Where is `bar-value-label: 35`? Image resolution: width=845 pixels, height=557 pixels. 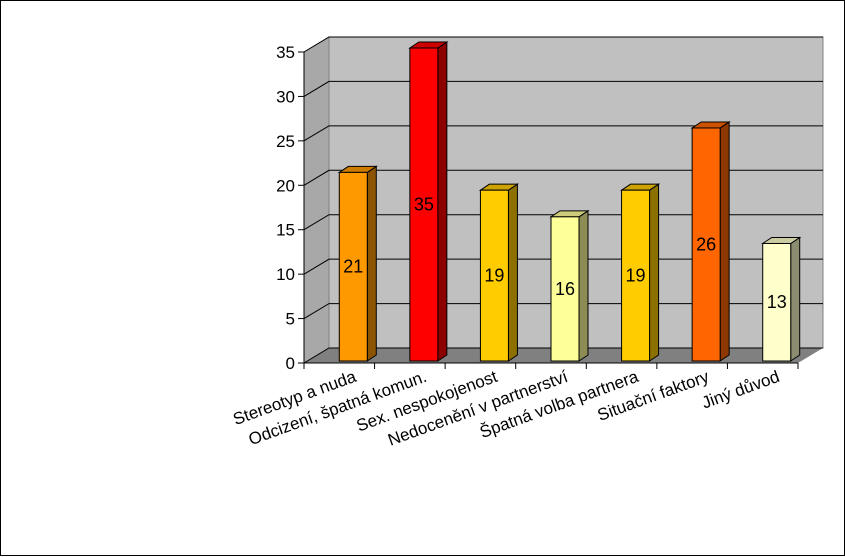 bar-value-label: 35 is located at coordinates (424, 205).